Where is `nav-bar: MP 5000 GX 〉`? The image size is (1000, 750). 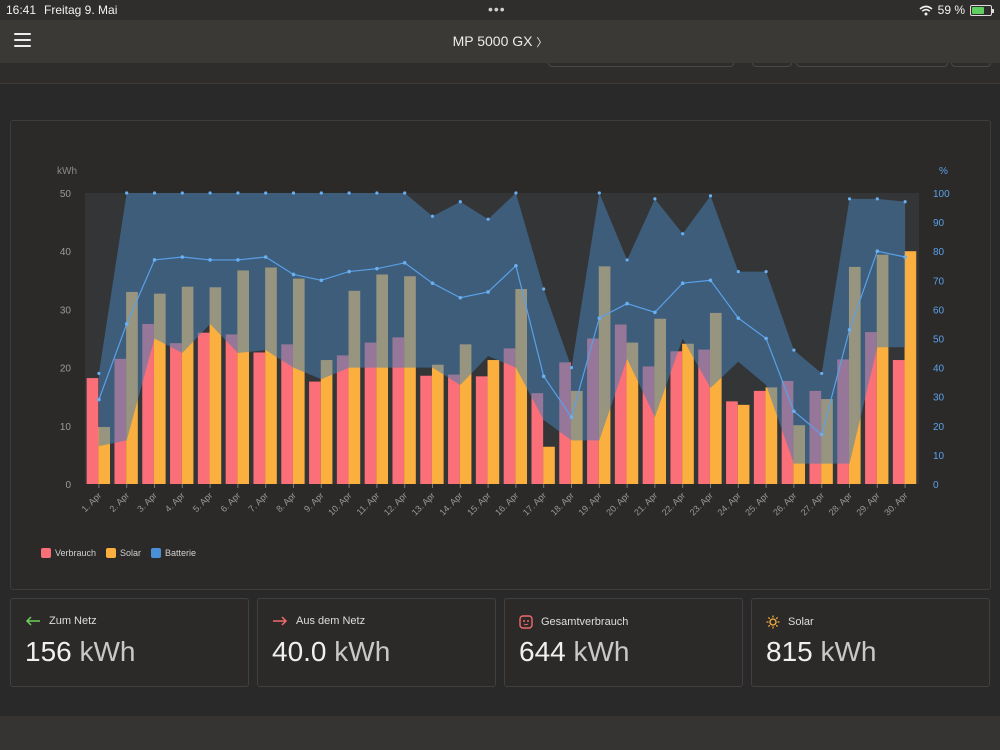 nav-bar: MP 5000 GX 〉 is located at coordinates (500, 41).